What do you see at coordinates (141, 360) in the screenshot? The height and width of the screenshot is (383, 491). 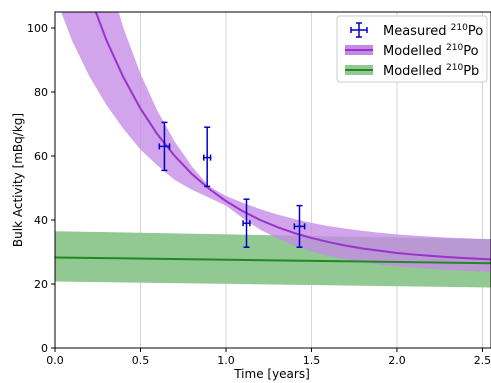 I see `x-tick-label: 0.5` at bounding box center [141, 360].